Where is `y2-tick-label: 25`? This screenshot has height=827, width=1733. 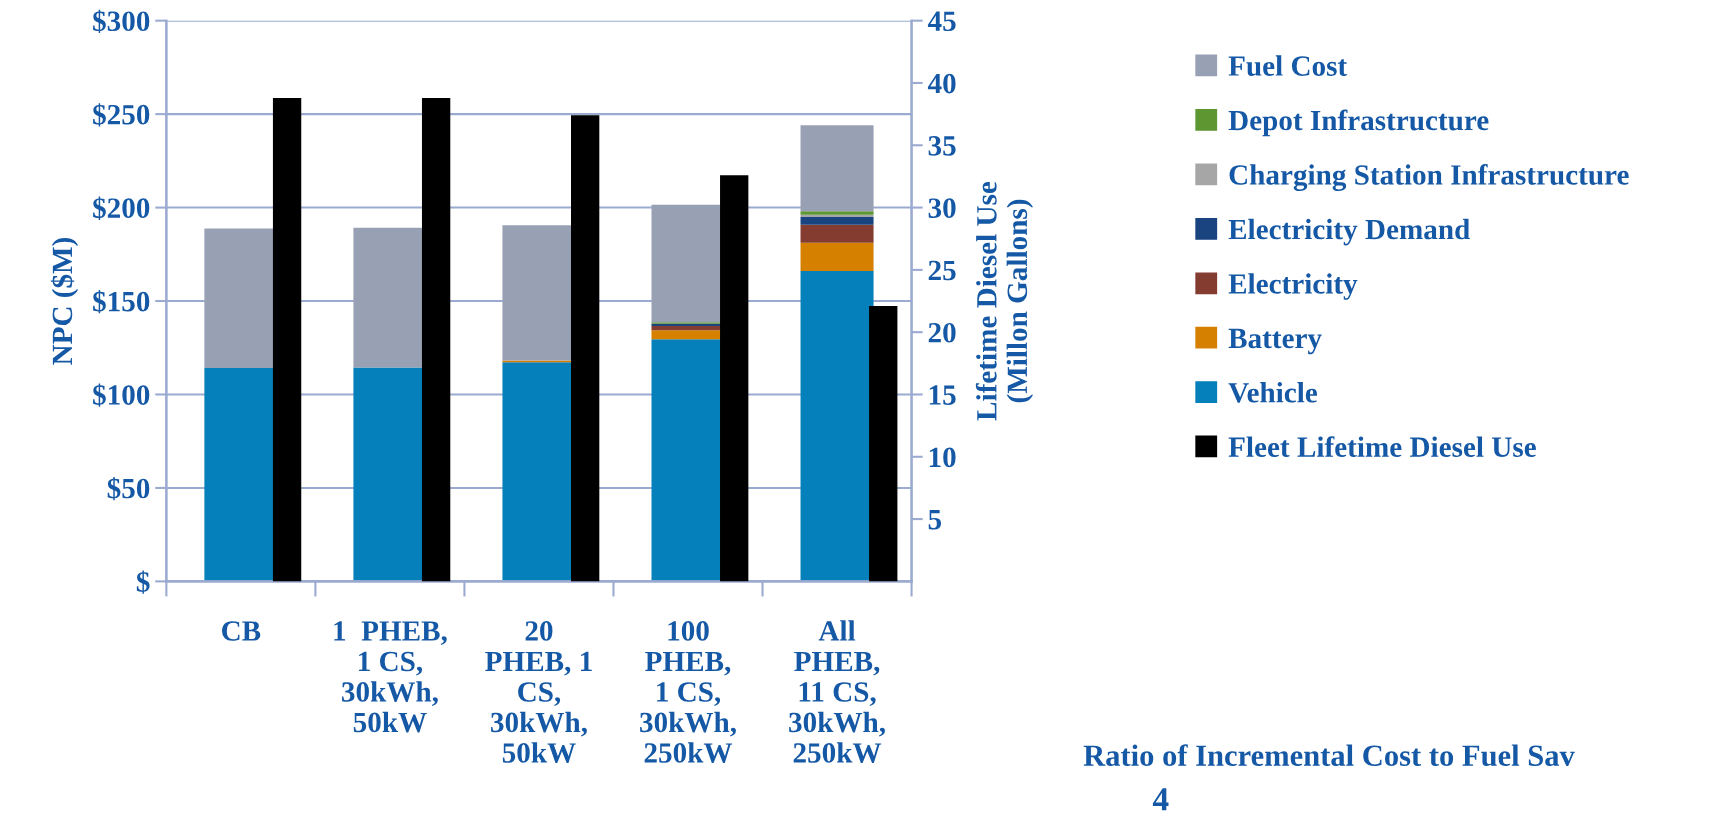 y2-tick-label: 25 is located at coordinates (942, 270).